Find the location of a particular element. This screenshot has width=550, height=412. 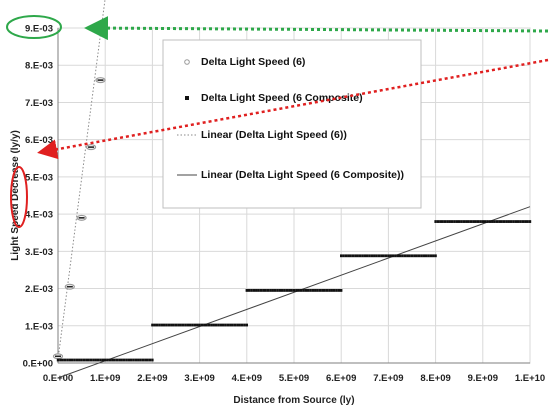

red-highlight-ellipse is located at coordinates (19, 197).